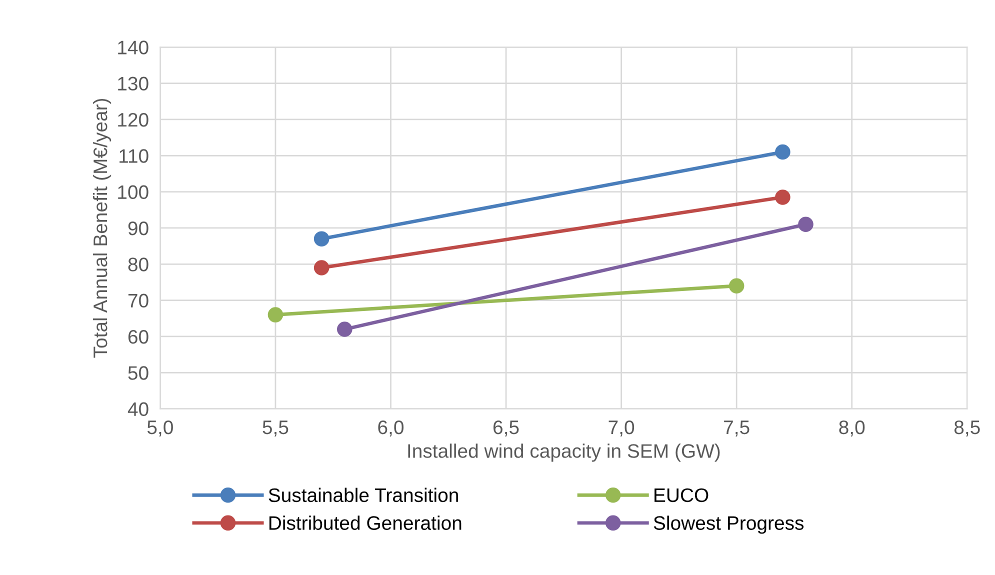 The width and height of the screenshot is (995, 575). What do you see at coordinates (852, 428) in the screenshot?
I see `x-tick-label: 8,0` at bounding box center [852, 428].